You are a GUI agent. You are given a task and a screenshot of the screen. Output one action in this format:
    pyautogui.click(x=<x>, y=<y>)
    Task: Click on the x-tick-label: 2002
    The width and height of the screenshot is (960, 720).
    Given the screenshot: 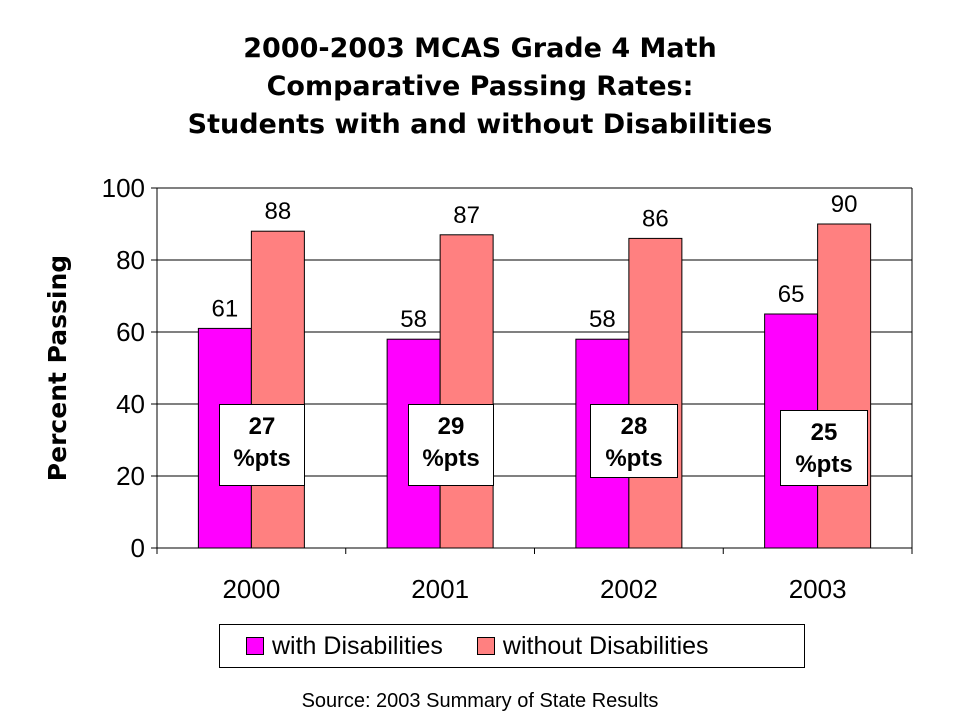 What is the action you would take?
    pyautogui.click(x=629, y=589)
    